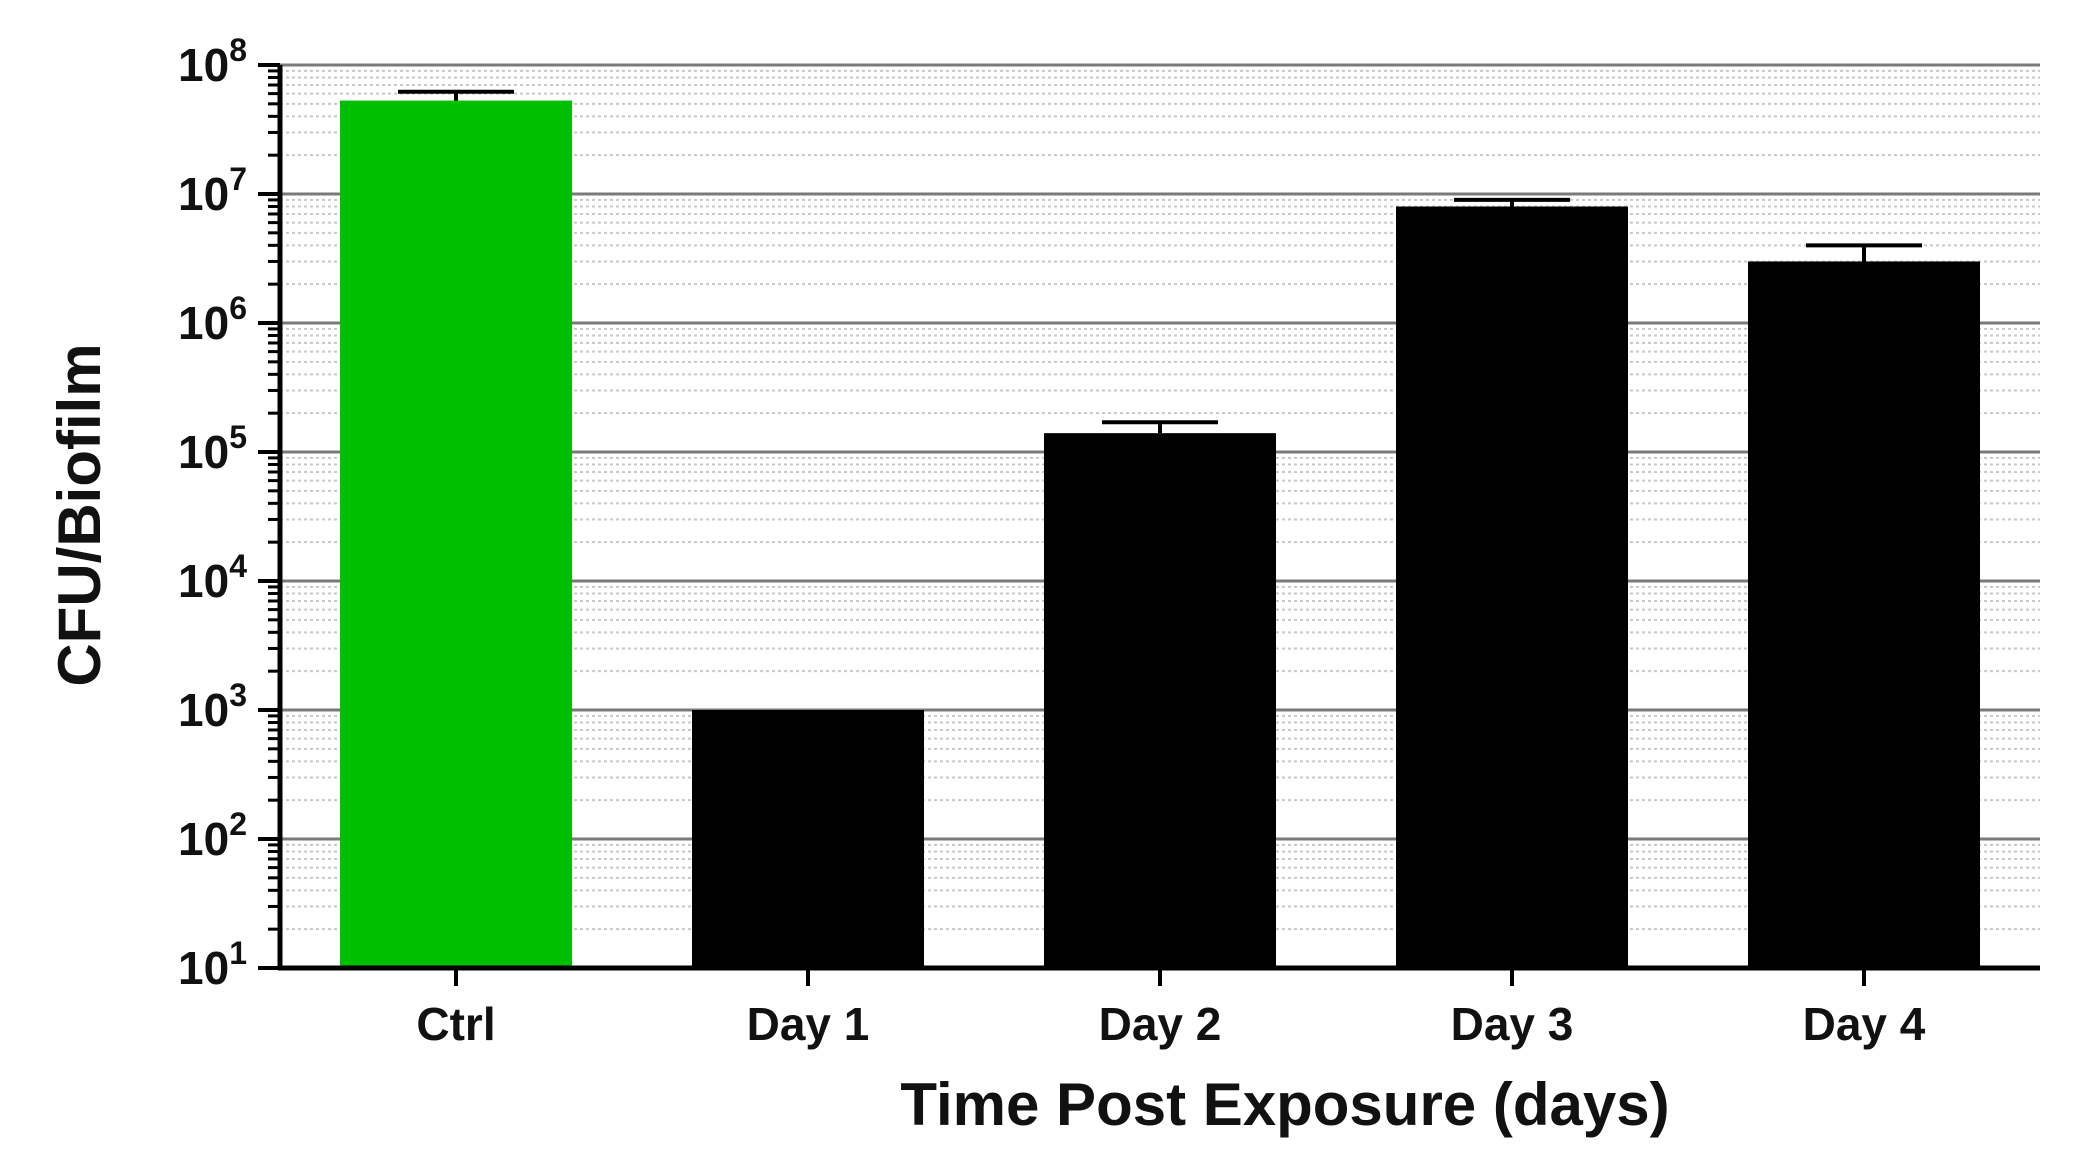 The width and height of the screenshot is (2090, 1166). Describe the element at coordinates (212, 319) in the screenshot. I see `y-tick-label: 10⁶` at that location.